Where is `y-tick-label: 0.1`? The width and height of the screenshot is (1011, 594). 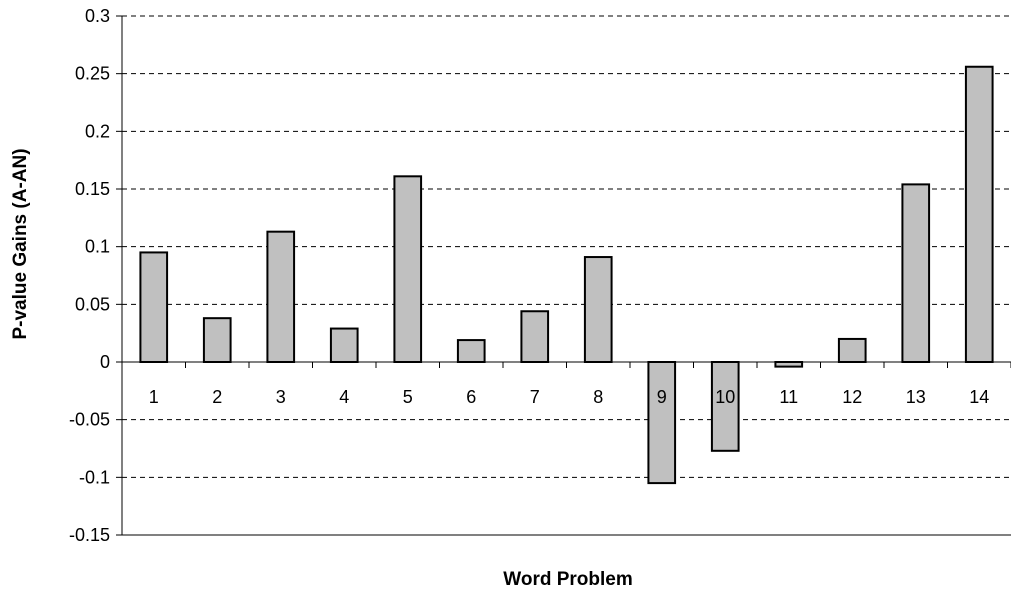
y-tick-label: 0.1 is located at coordinates (97, 247).